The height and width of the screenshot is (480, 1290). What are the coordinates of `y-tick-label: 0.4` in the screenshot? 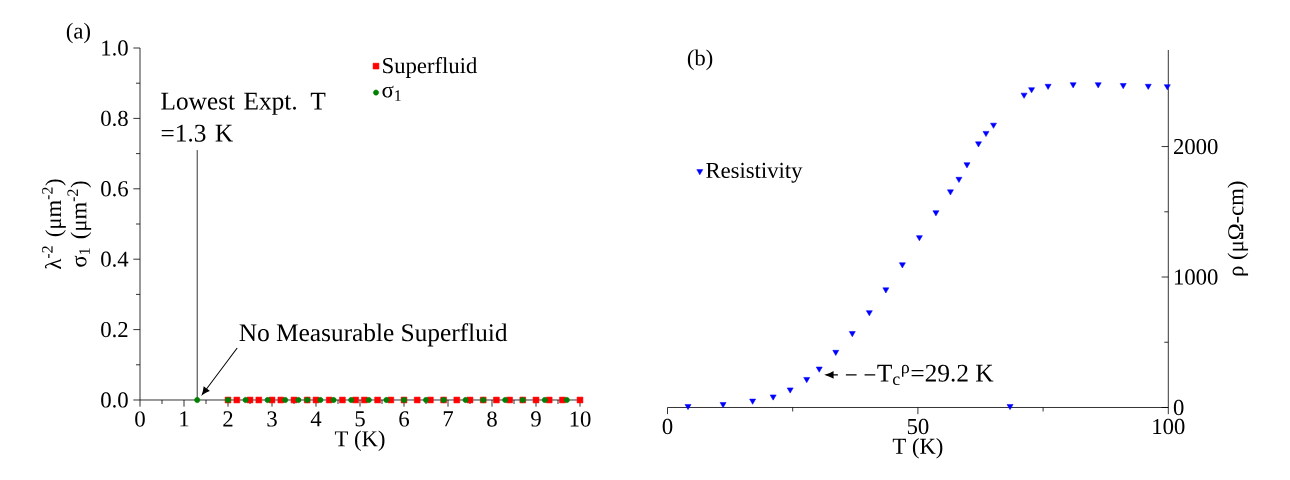 It's located at (115, 259).